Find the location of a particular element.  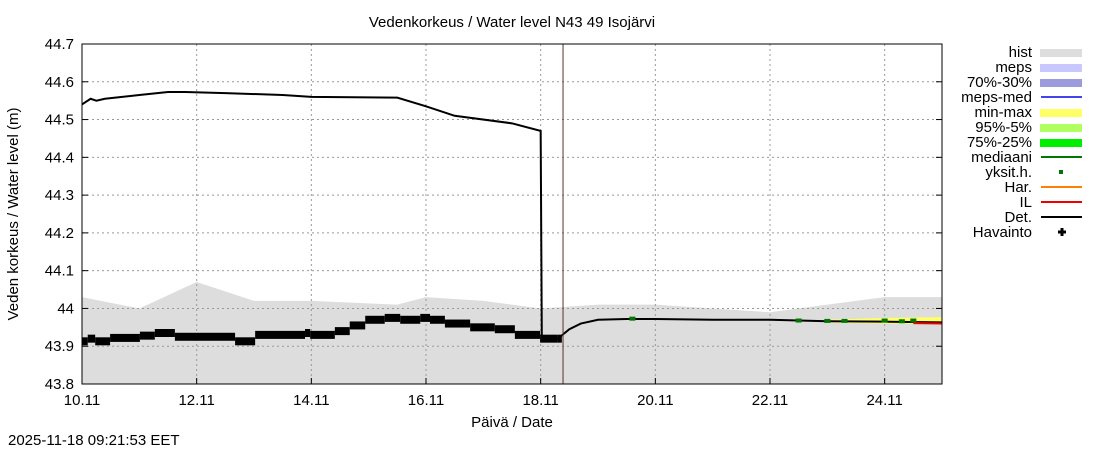

legend-label: IL is located at coordinates (1025, 202).